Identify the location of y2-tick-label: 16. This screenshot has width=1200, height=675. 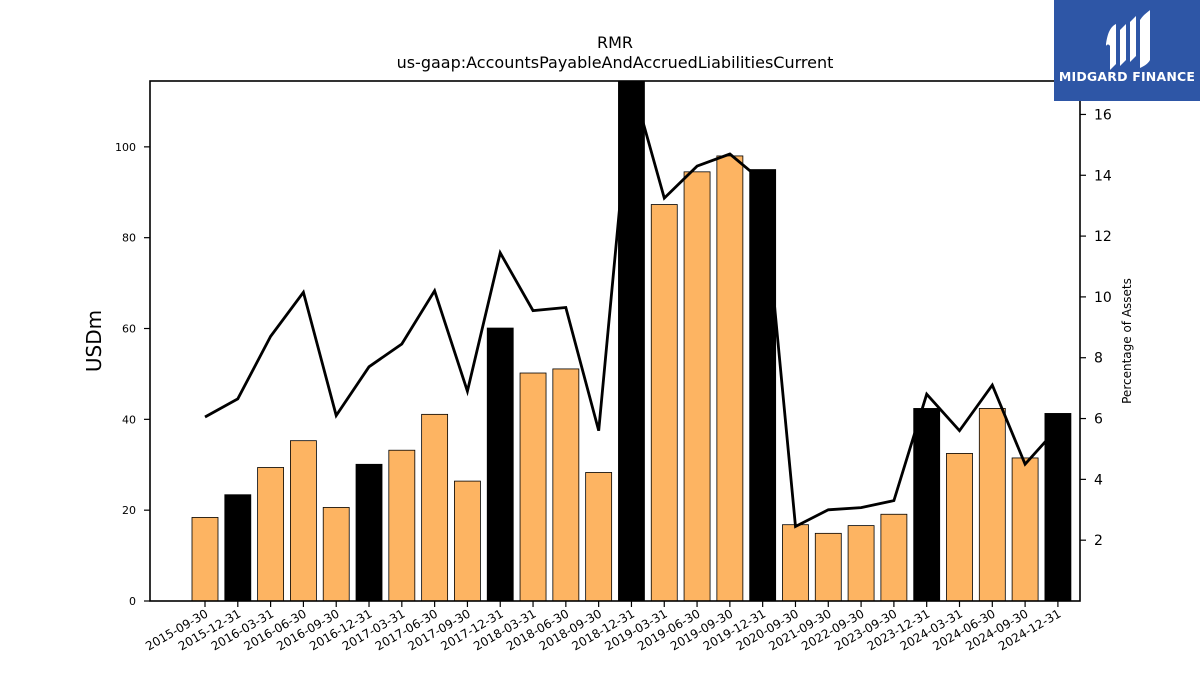
(1103, 115).